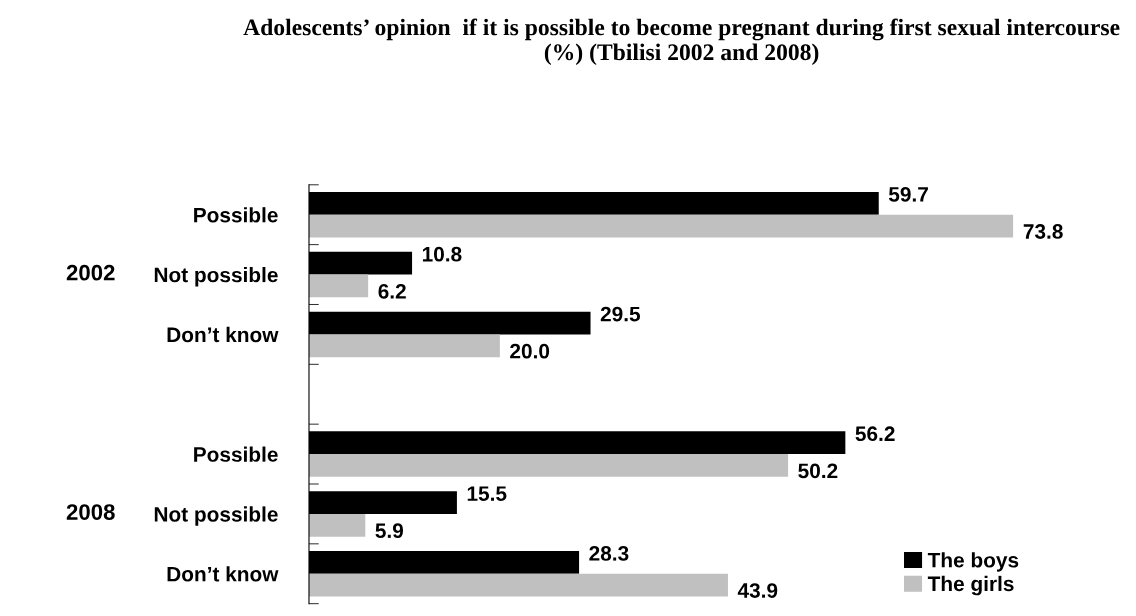 This screenshot has width=1136, height=616. What do you see at coordinates (90, 512) in the screenshot?
I see `text: 2008` at bounding box center [90, 512].